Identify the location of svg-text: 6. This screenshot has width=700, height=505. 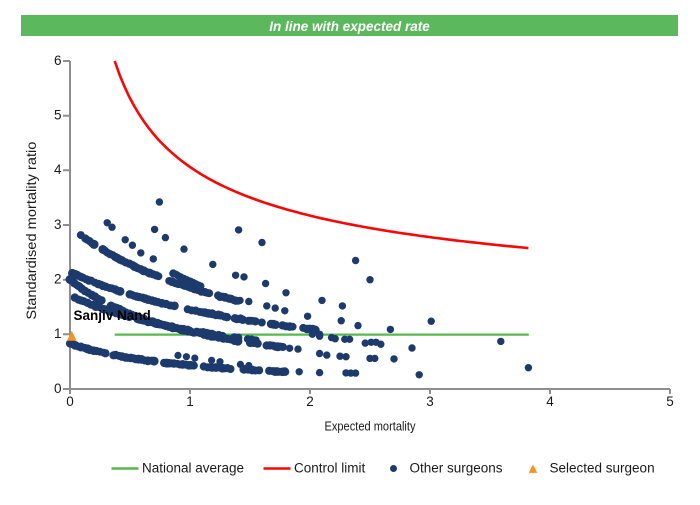
(58, 60).